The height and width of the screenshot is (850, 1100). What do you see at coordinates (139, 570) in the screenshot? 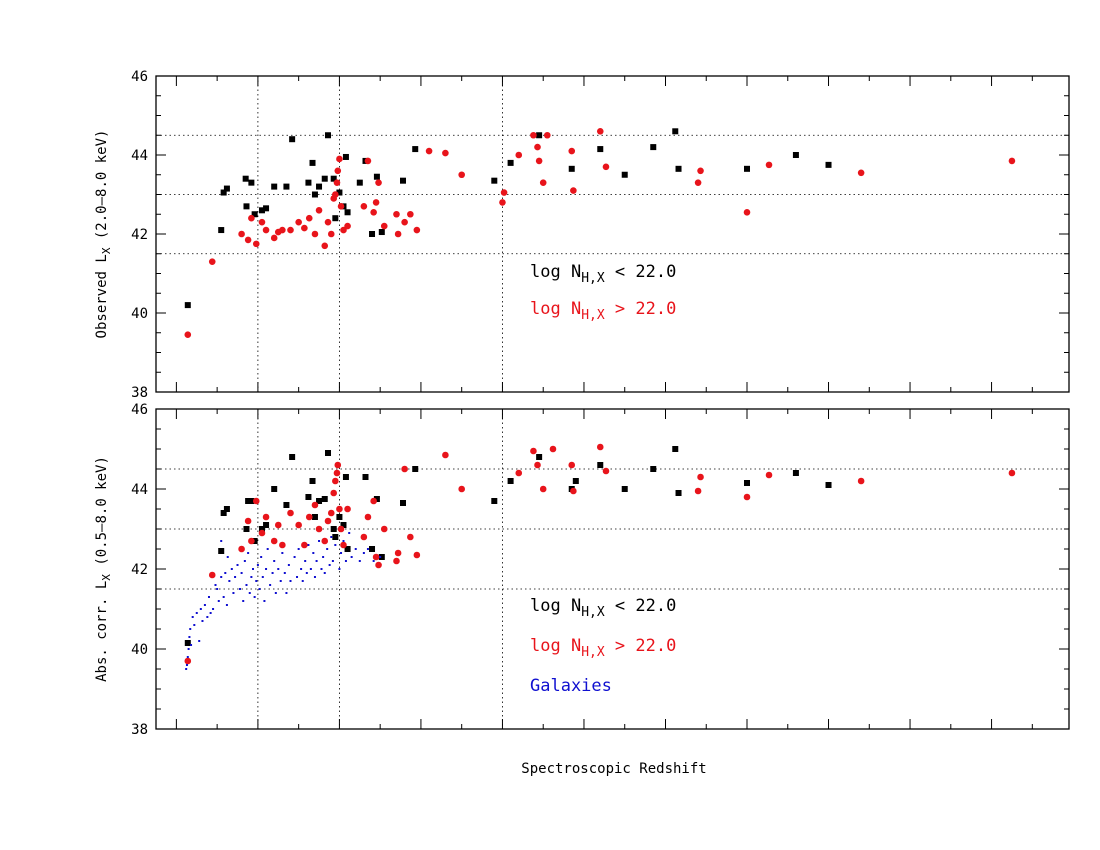
I see `y-tick-label: 42` at bounding box center [139, 570].